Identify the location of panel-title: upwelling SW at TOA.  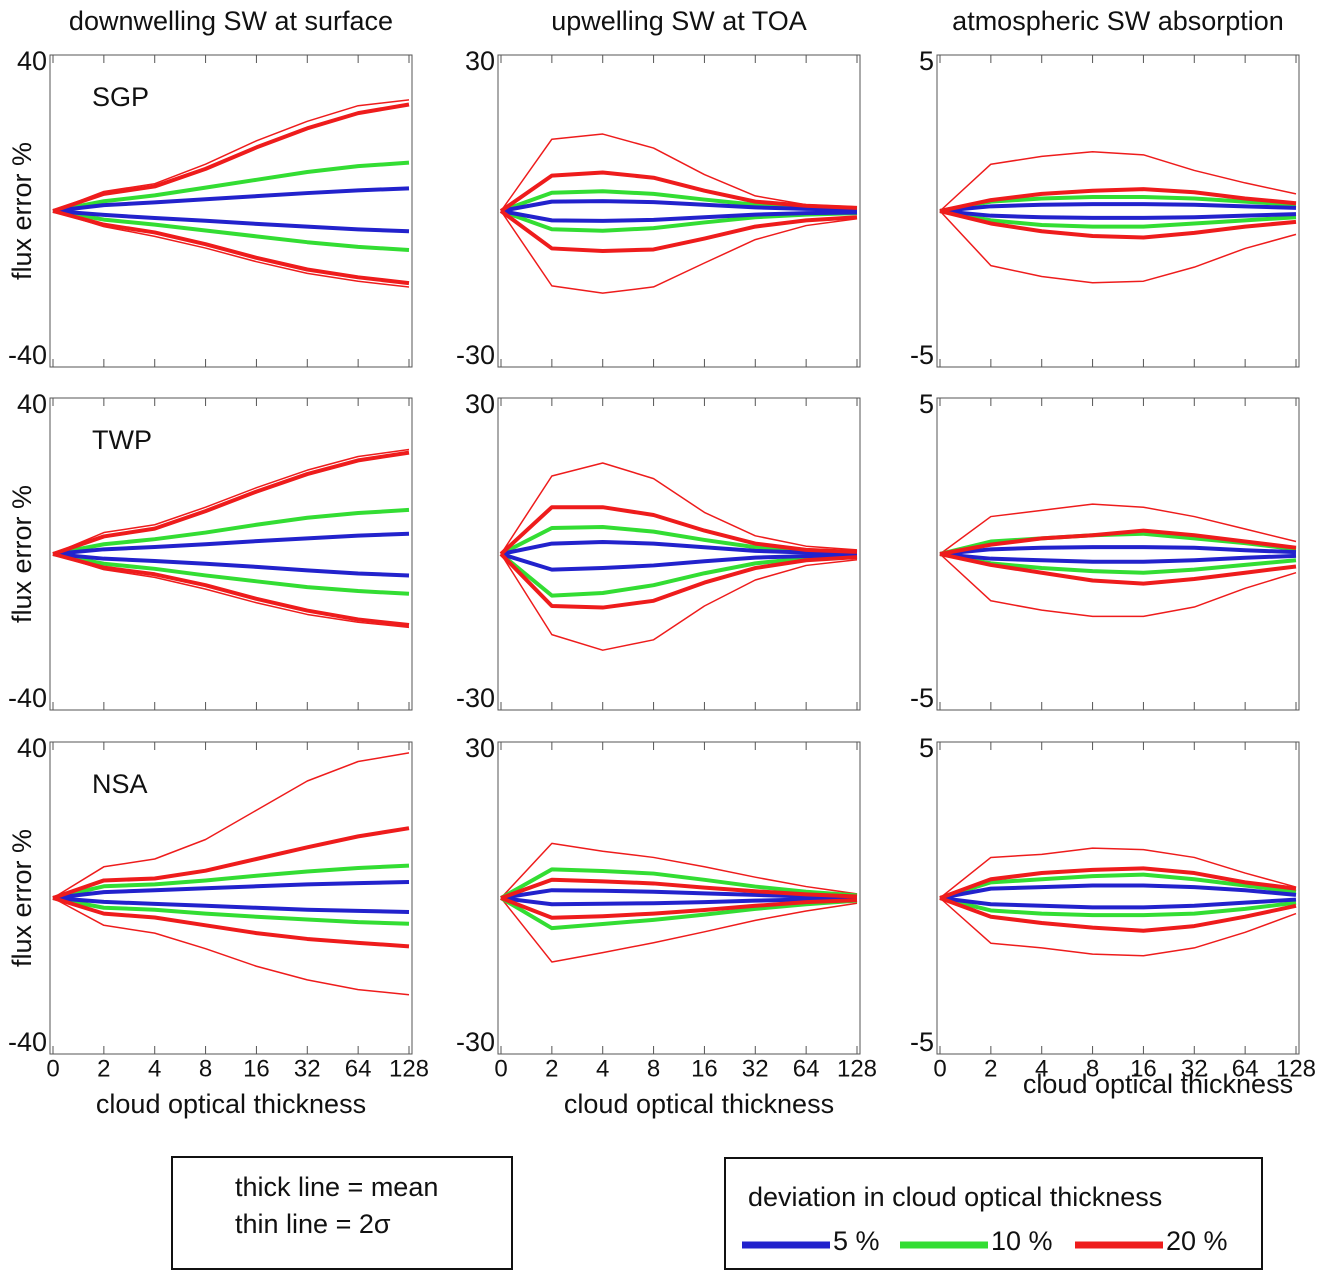
(679, 21).